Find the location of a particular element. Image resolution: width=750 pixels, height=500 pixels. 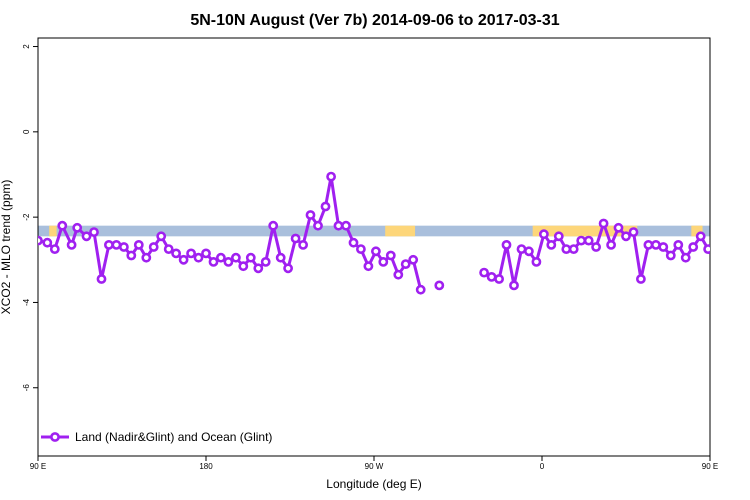

x-axis: 90 E 180 90 W 0 90 E is located at coordinates (374, 463).